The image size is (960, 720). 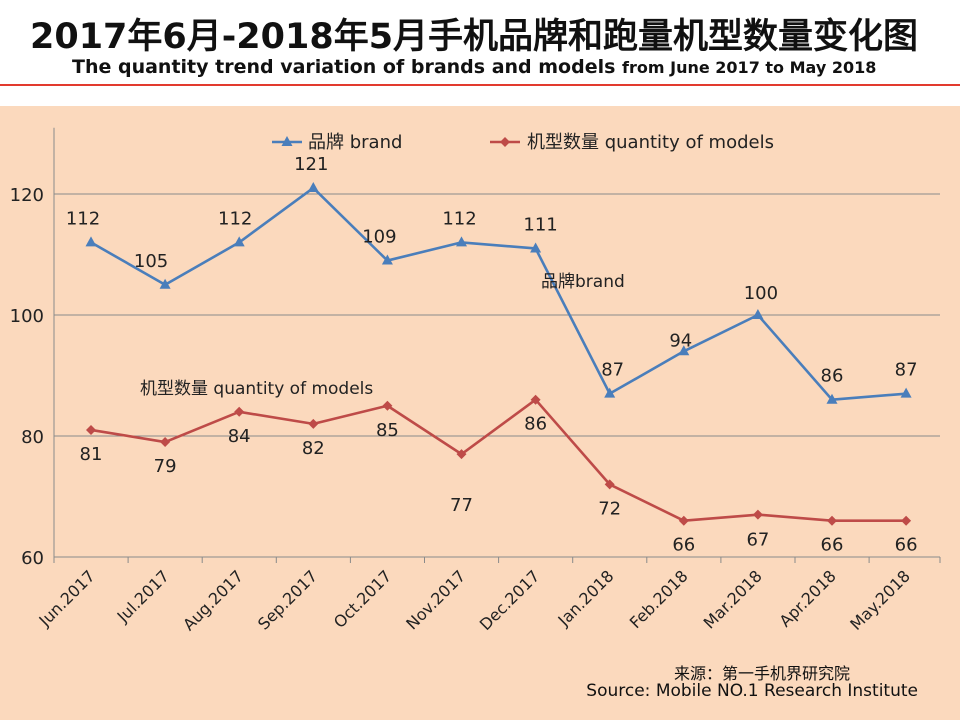 I want to click on brand-data-label: 86, so click(x=832, y=376).